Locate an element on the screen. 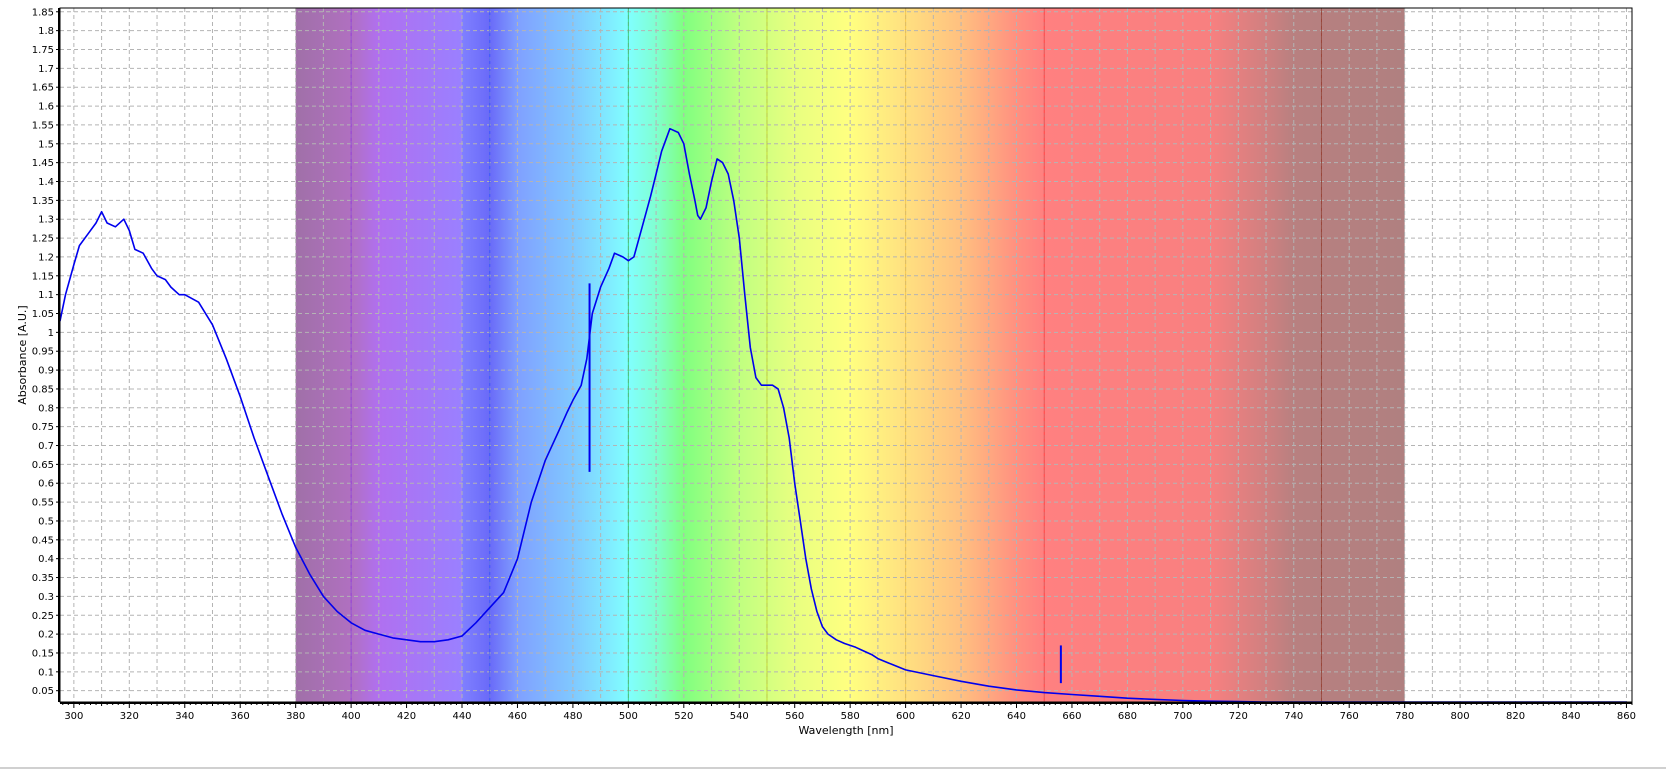 This screenshot has width=1666, height=774. y-tick-label: 1.65 is located at coordinates (43, 88).